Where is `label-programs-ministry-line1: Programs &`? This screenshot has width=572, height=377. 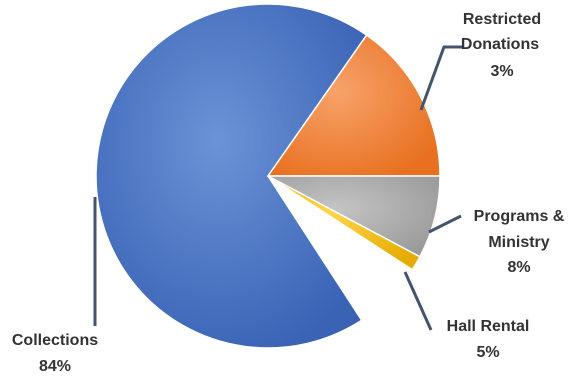
label-programs-ministry-line1: Programs & is located at coordinates (519, 216).